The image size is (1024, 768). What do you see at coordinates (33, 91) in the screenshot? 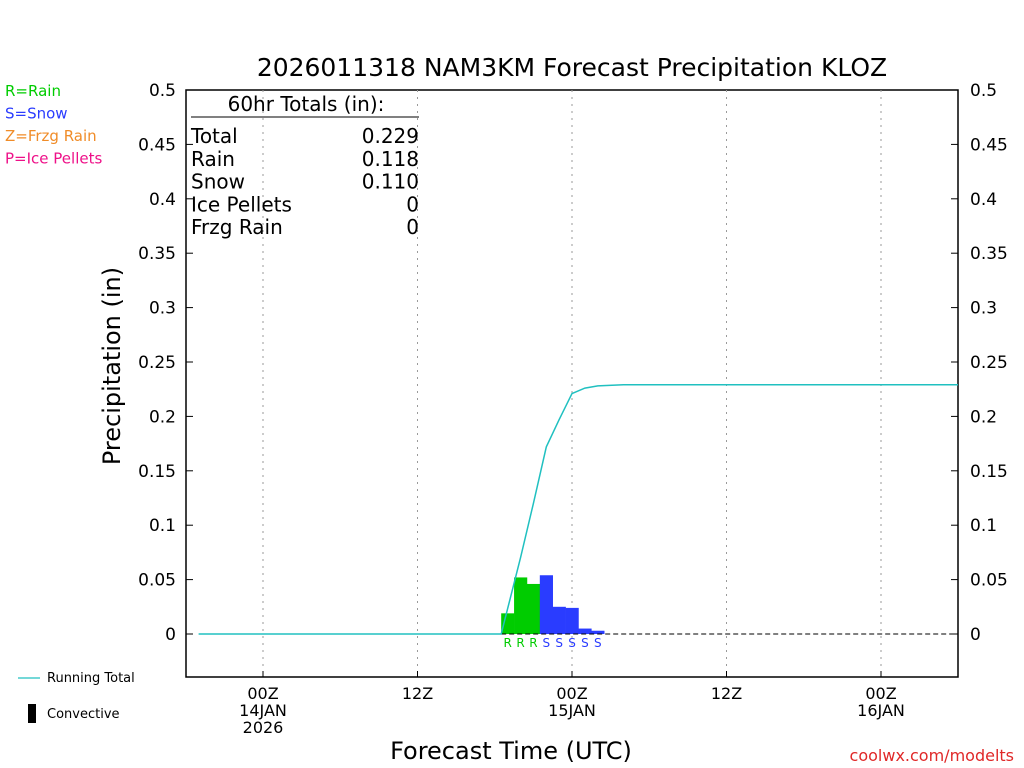
I see `legend-r: R=Rain` at bounding box center [33, 91].